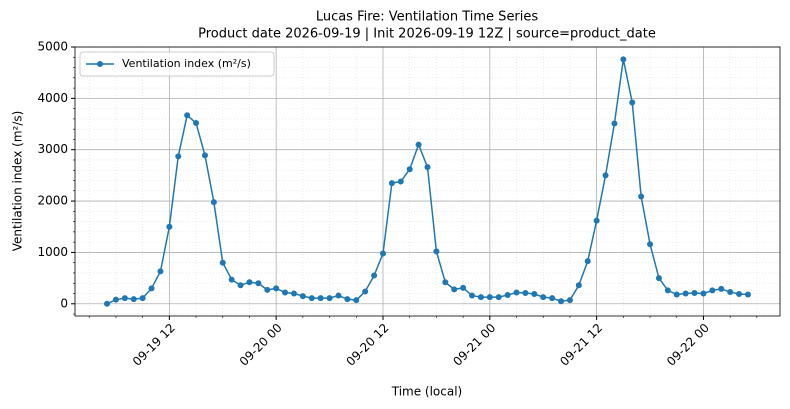 Image resolution: width=790 pixels, height=409 pixels. Describe the element at coordinates (427, 392) in the screenshot. I see `x-axis-label: Time (local)` at that location.